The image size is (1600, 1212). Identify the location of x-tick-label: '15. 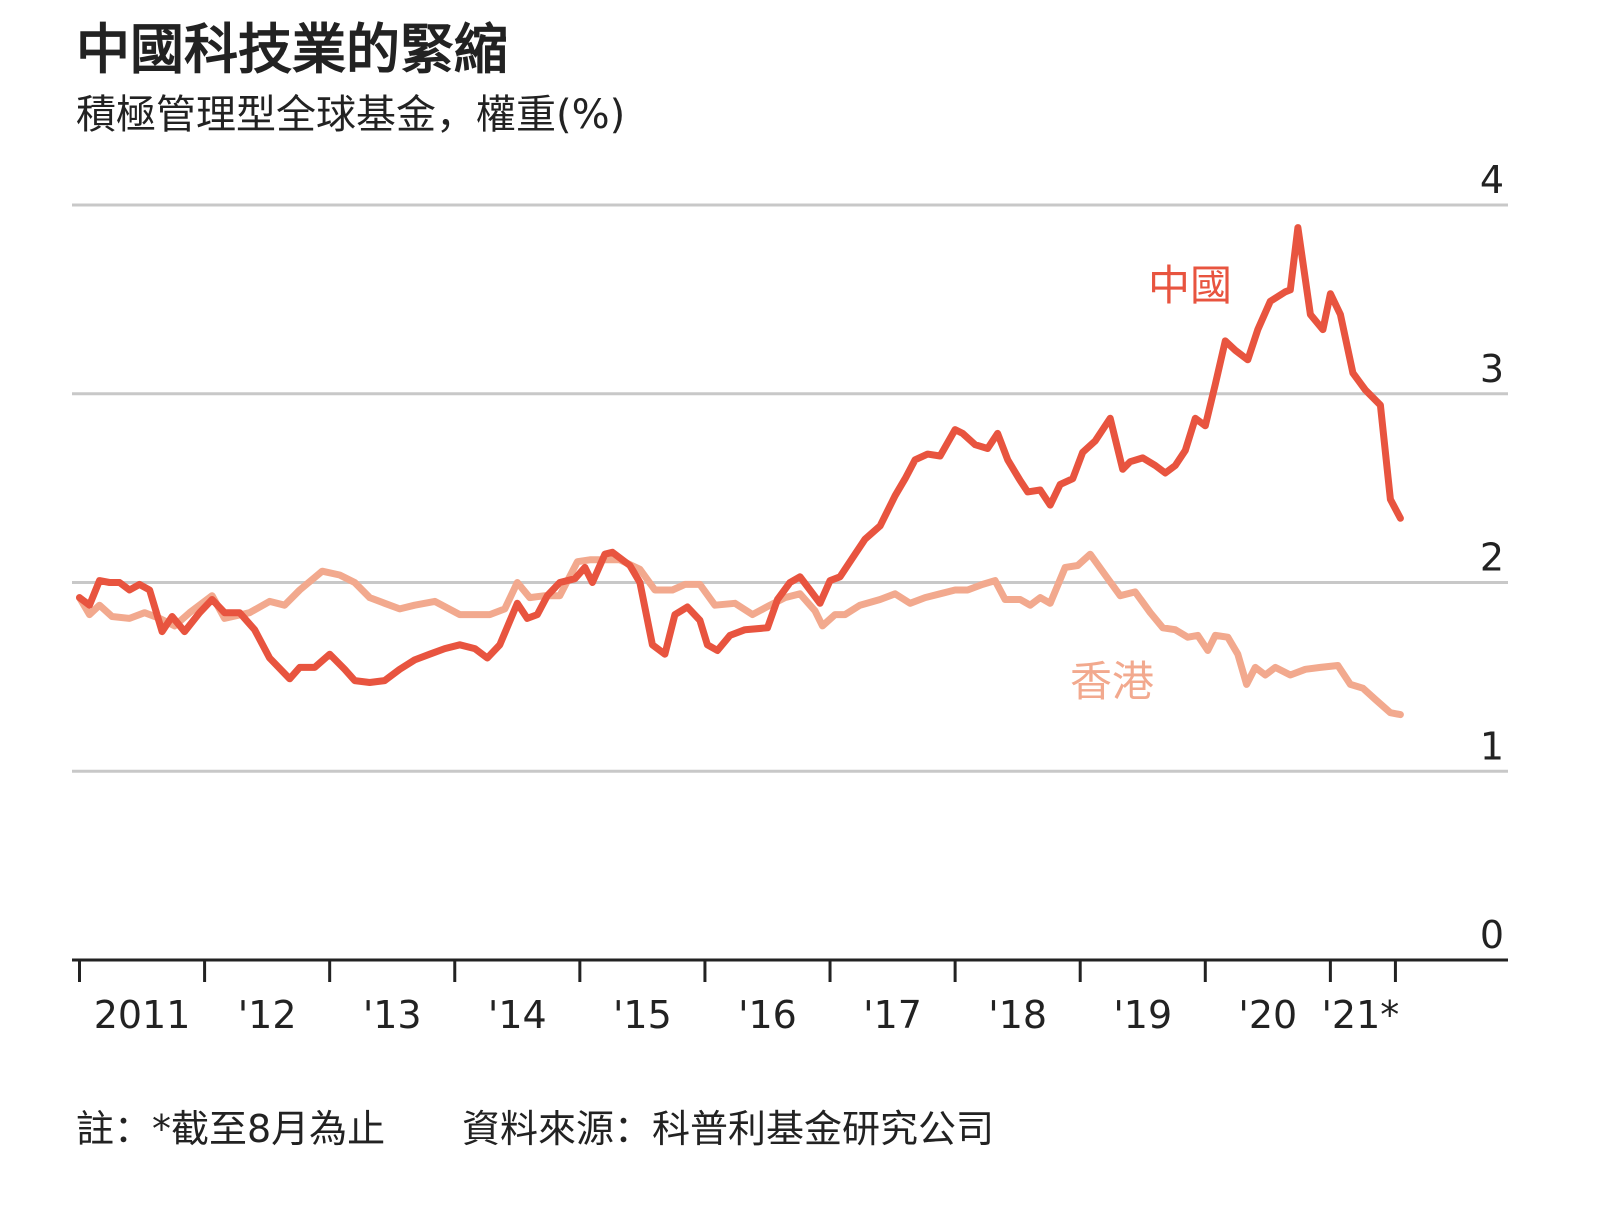
(642, 1015).